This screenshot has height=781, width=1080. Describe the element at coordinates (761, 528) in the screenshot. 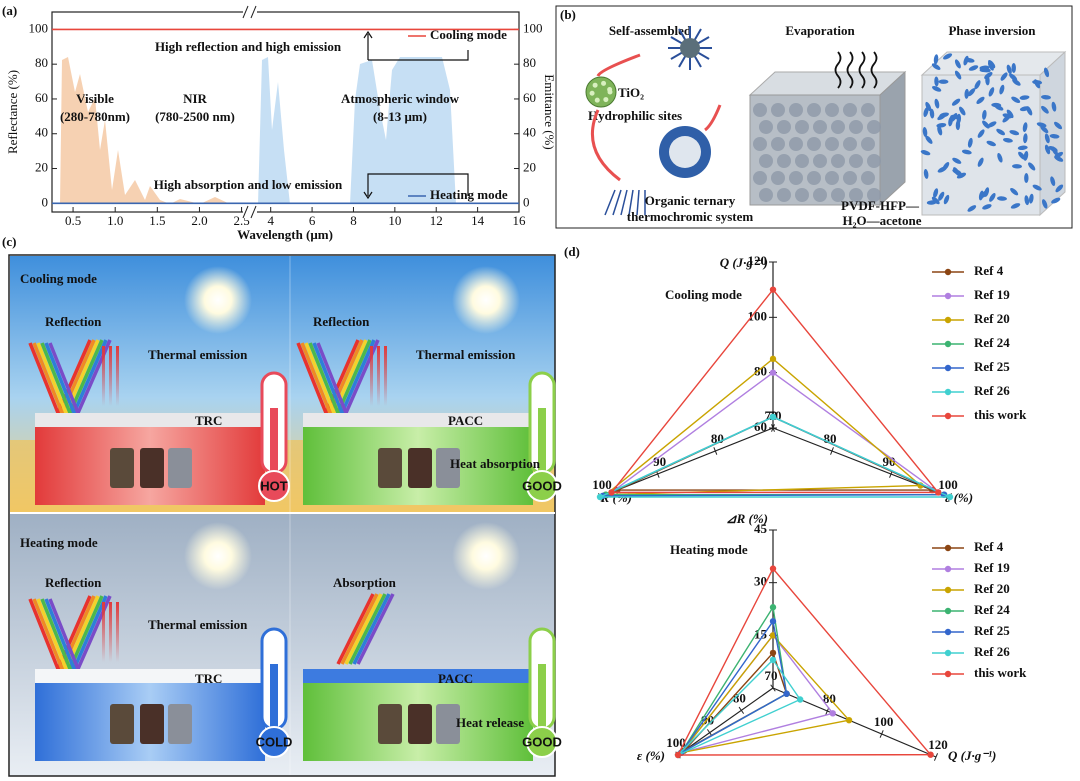

I see `tick-label: 45` at that location.